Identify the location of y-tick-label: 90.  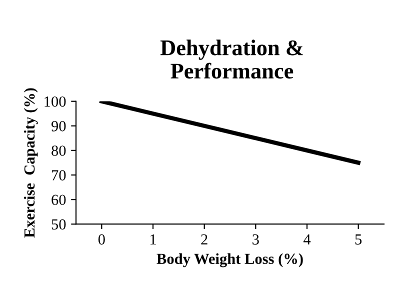
(58, 126).